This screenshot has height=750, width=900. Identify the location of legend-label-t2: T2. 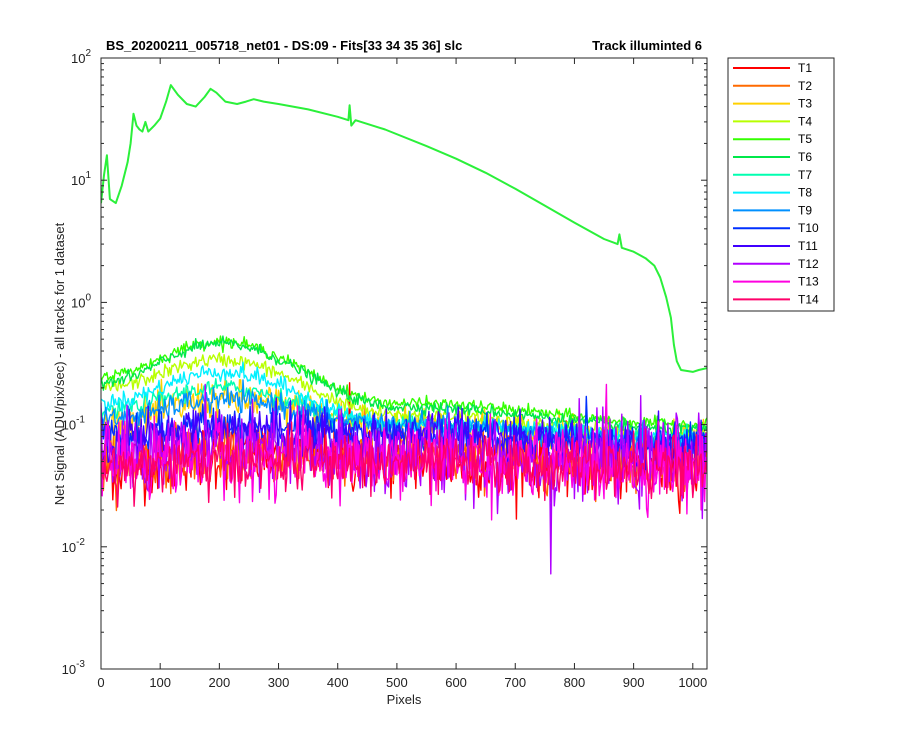
(805, 86).